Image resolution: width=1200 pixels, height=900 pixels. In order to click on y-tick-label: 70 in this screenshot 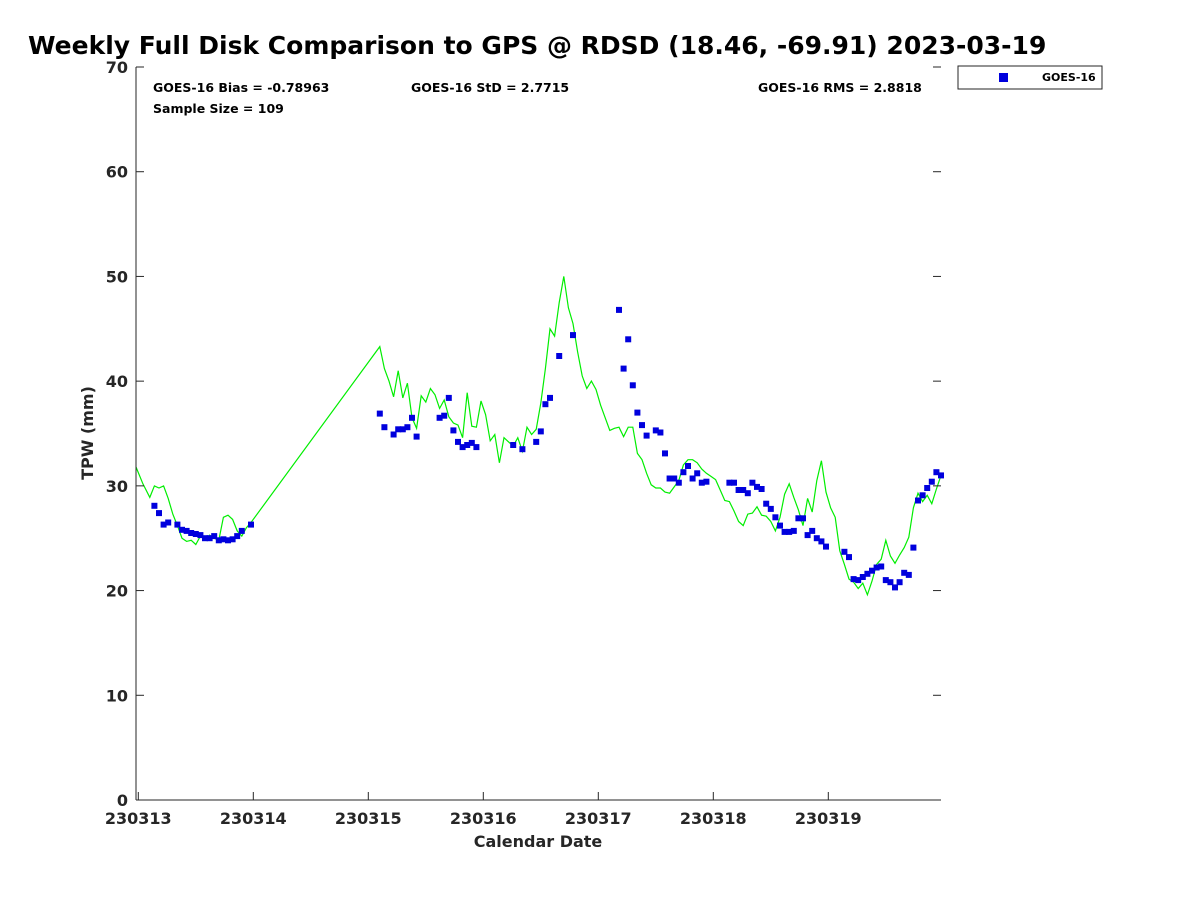, I will do `click(117, 67)`.